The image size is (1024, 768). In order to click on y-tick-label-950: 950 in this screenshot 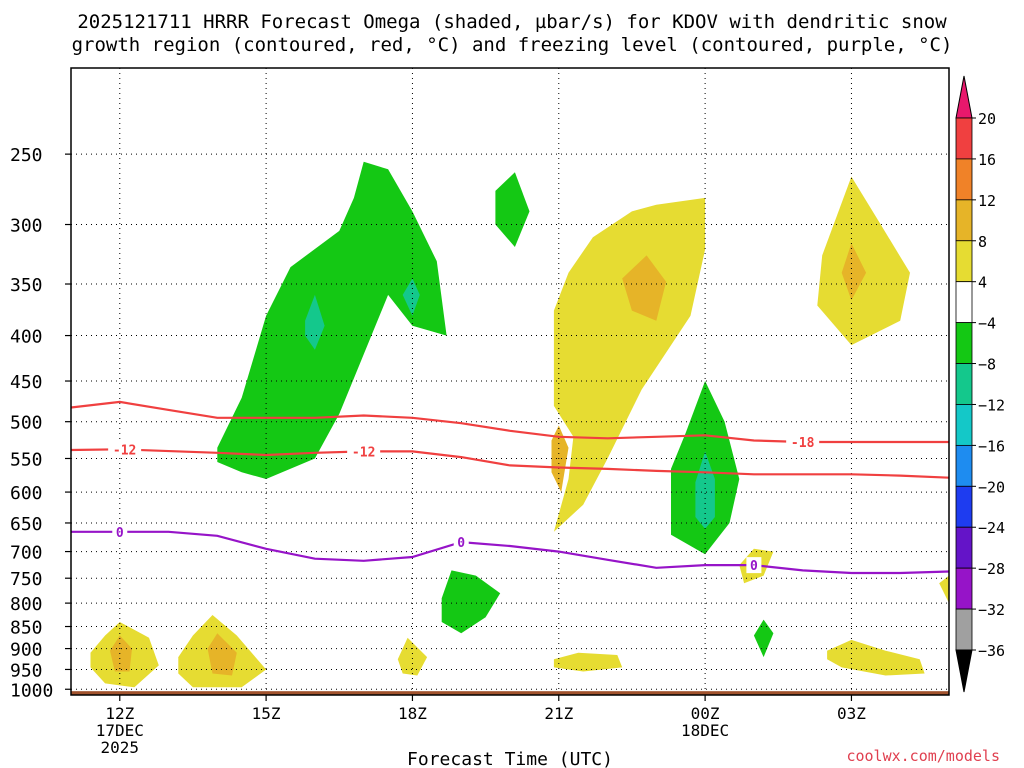, I will do `click(26, 670)`.